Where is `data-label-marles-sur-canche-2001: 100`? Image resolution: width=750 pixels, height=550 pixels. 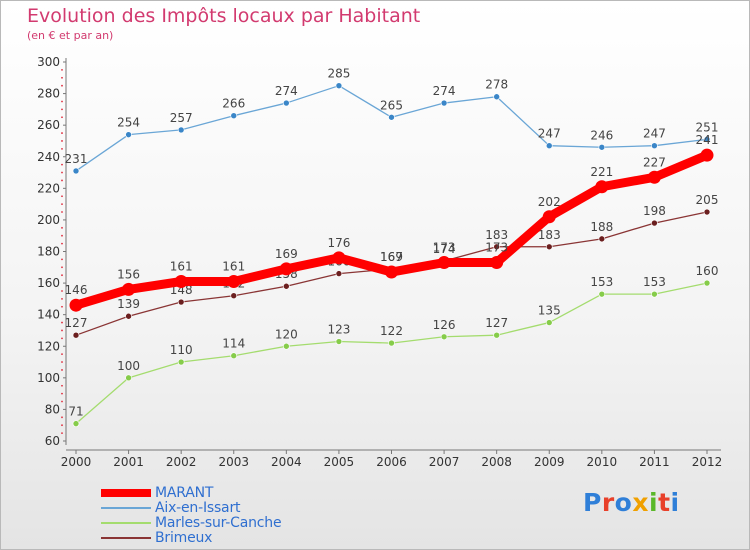
data-label-marles-sur-canche-2001: 100 is located at coordinates (128, 366).